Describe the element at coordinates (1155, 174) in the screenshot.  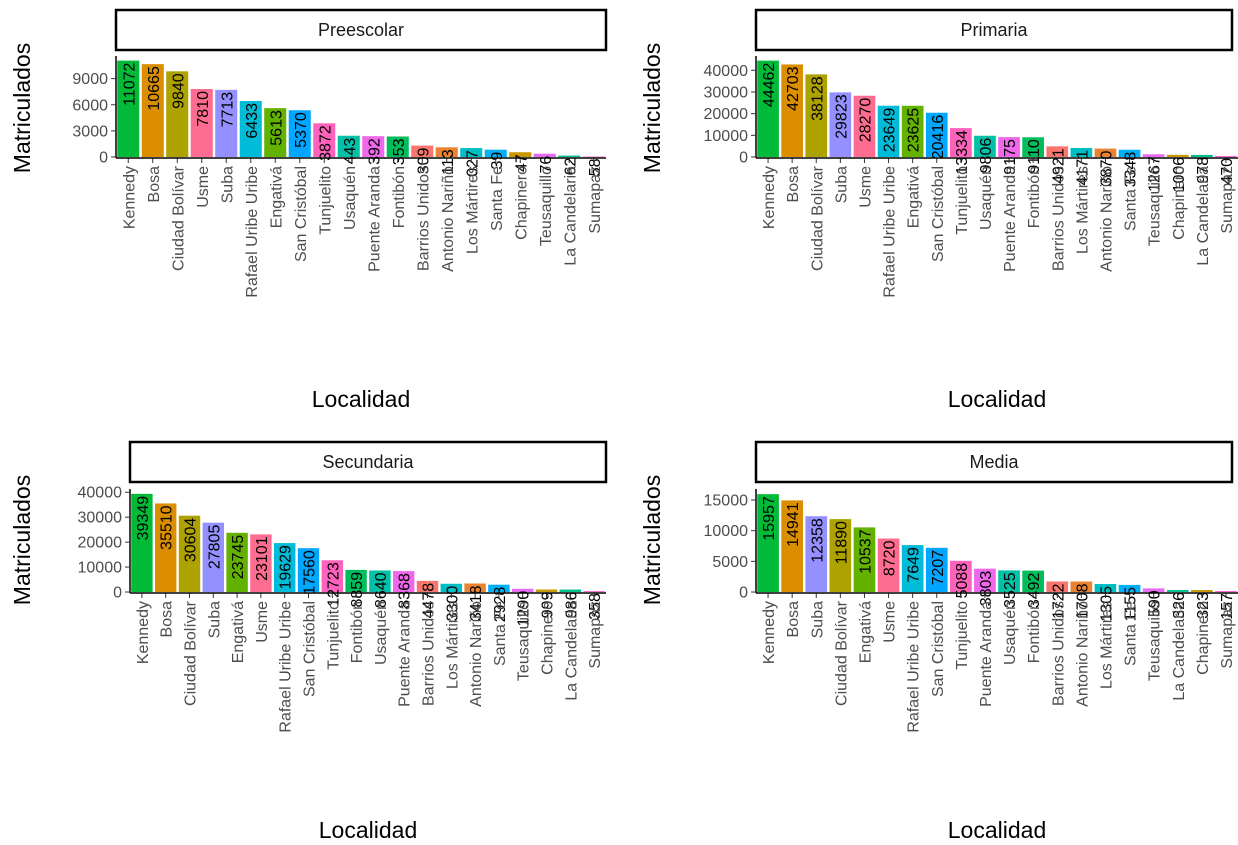
I see `bar-value-label: 1267` at that location.